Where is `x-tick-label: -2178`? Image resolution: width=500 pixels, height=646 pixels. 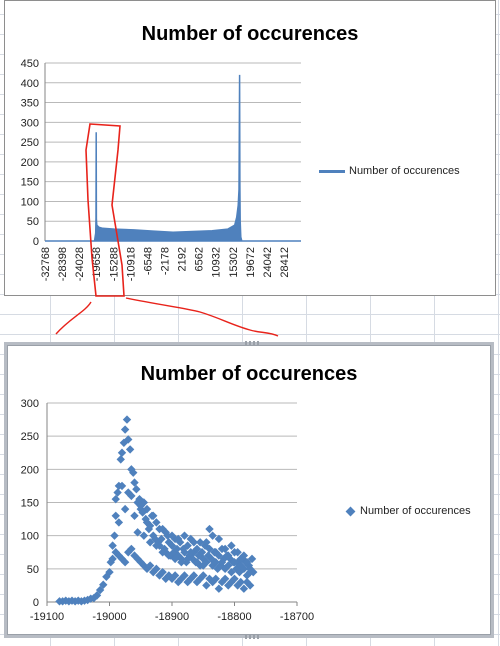 x-tick-label: -2178 is located at coordinates (165, 261).